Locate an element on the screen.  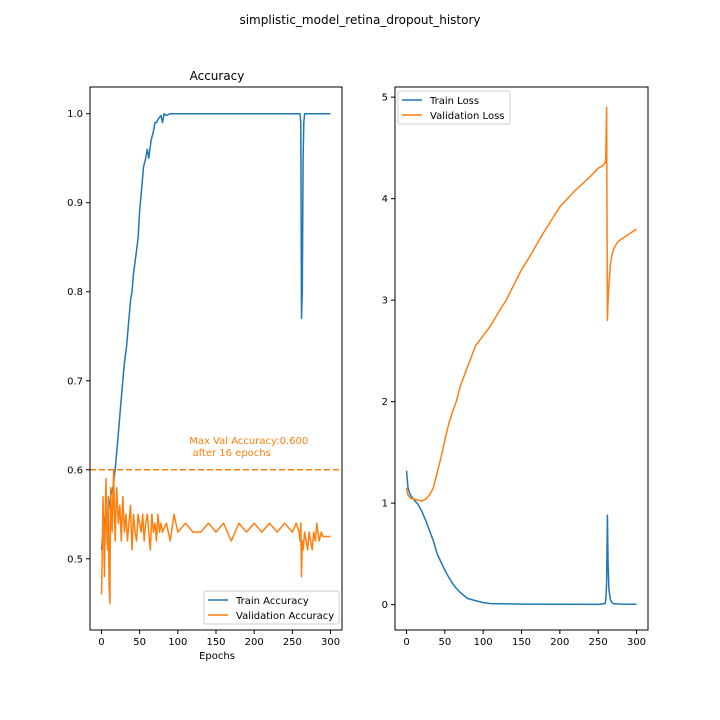
max-val-accuracy-annotation: Max Val Accuracy:0.600 after 16 epochs is located at coordinates (250, 447).